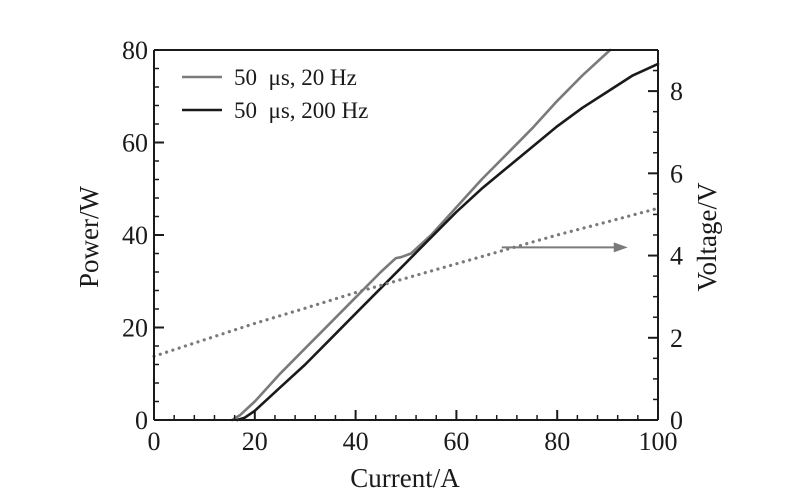 The width and height of the screenshot is (800, 501). I want to click on x-tick-label: 40, so click(356, 441).